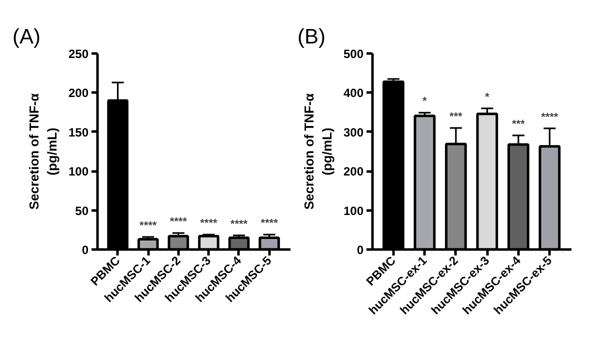 The image size is (601, 339). I want to click on chart-title: (A), so click(26, 37).